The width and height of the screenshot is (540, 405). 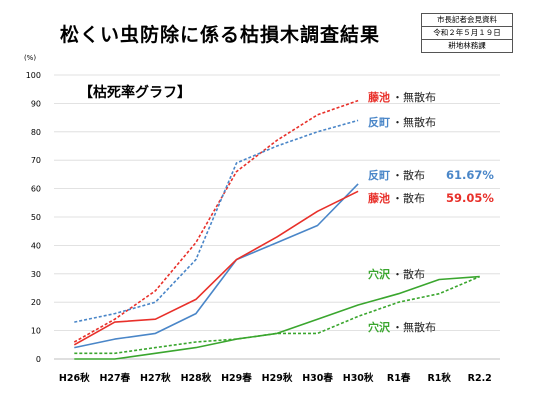 I want to click on y-tick-label: 30, so click(x=36, y=274).